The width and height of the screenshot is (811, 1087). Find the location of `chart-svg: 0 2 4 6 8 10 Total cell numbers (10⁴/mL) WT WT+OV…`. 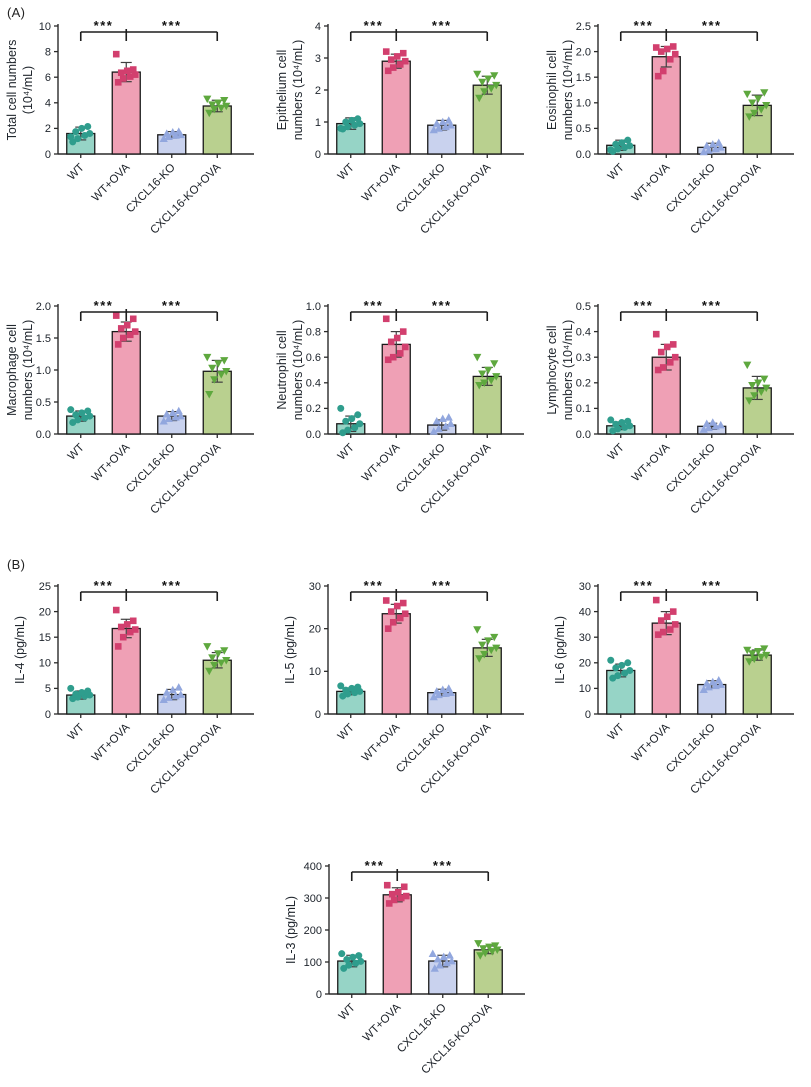

chart-svg: 0 2 4 6 8 10 Total cell numbers (10⁴/mL) WT WT+OV… is located at coordinates (129, 127).